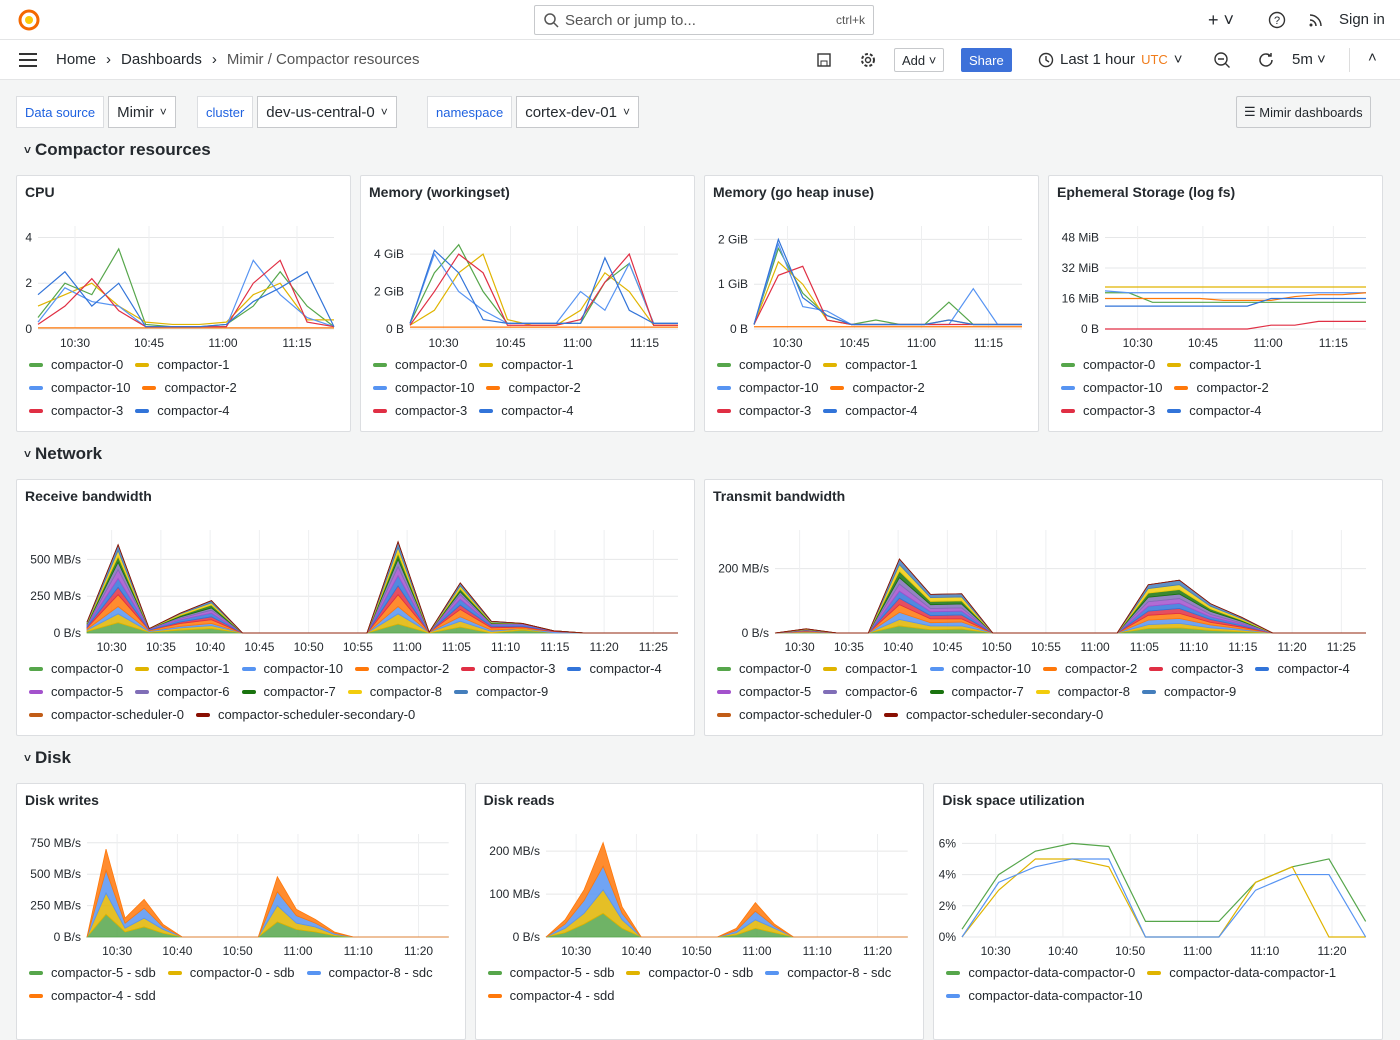  Describe the element at coordinates (67, 937) in the screenshot. I see `y-tick-label: 0 B/s` at that location.